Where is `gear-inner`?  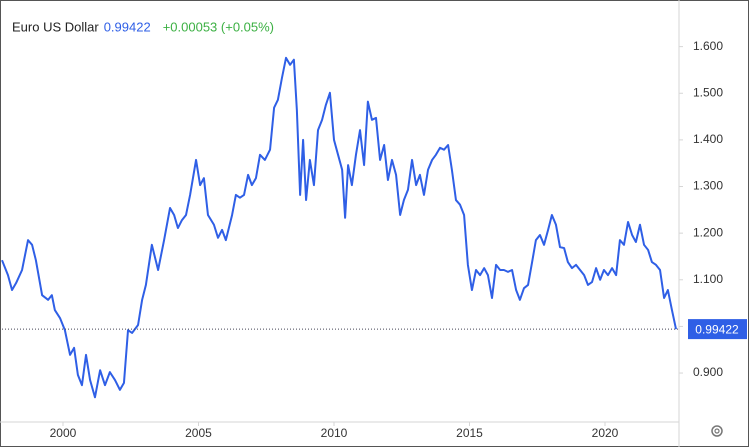
gear-inner is located at coordinates (717, 431).